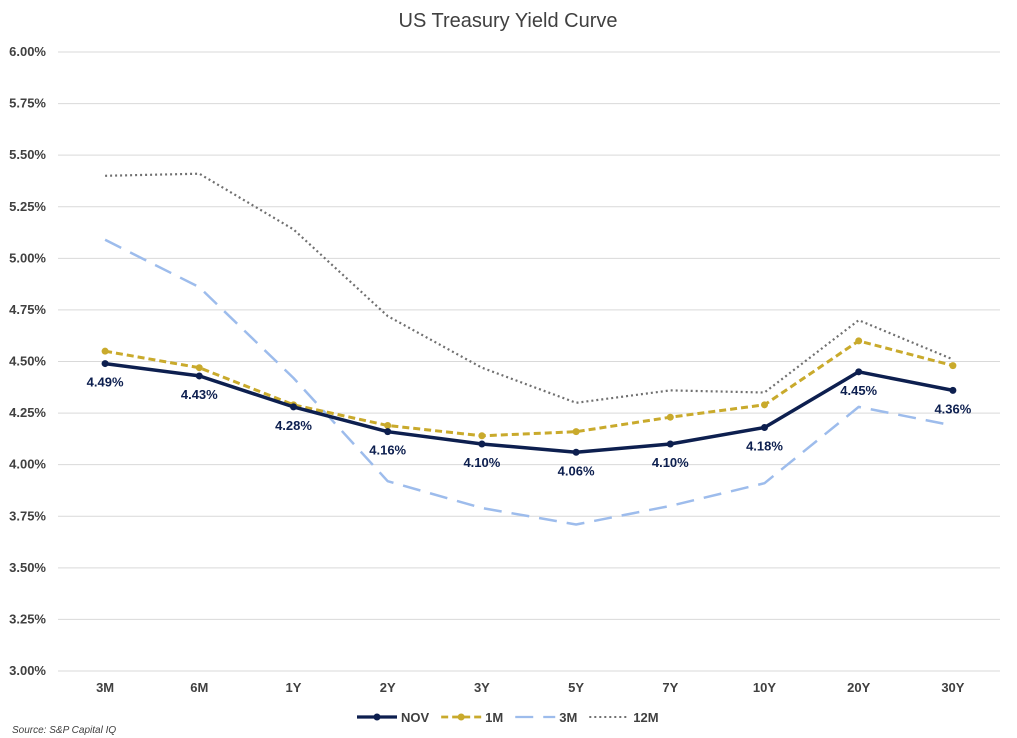 This screenshot has height=738, width=1017. Describe the element at coordinates (472, 717) in the screenshot. I see `legend-item-1m: 1M` at that location.